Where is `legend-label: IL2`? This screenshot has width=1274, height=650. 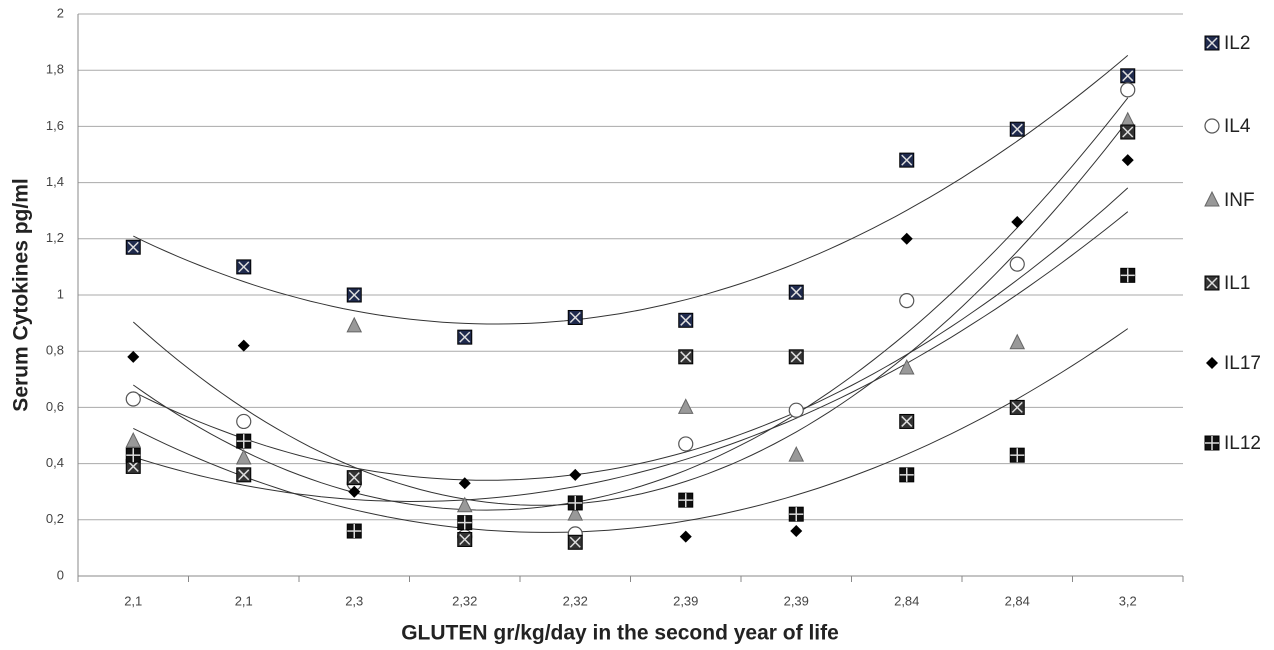
legend-label: IL2 is located at coordinates (1237, 43).